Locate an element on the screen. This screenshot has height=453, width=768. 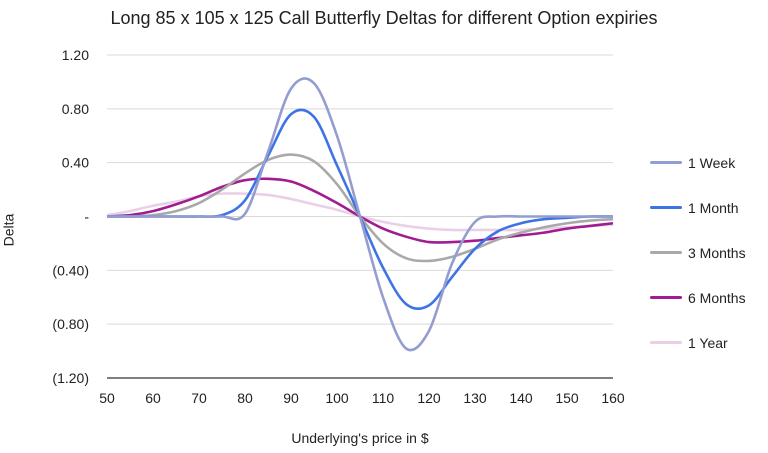
x-tick-label: 50 is located at coordinates (107, 398).